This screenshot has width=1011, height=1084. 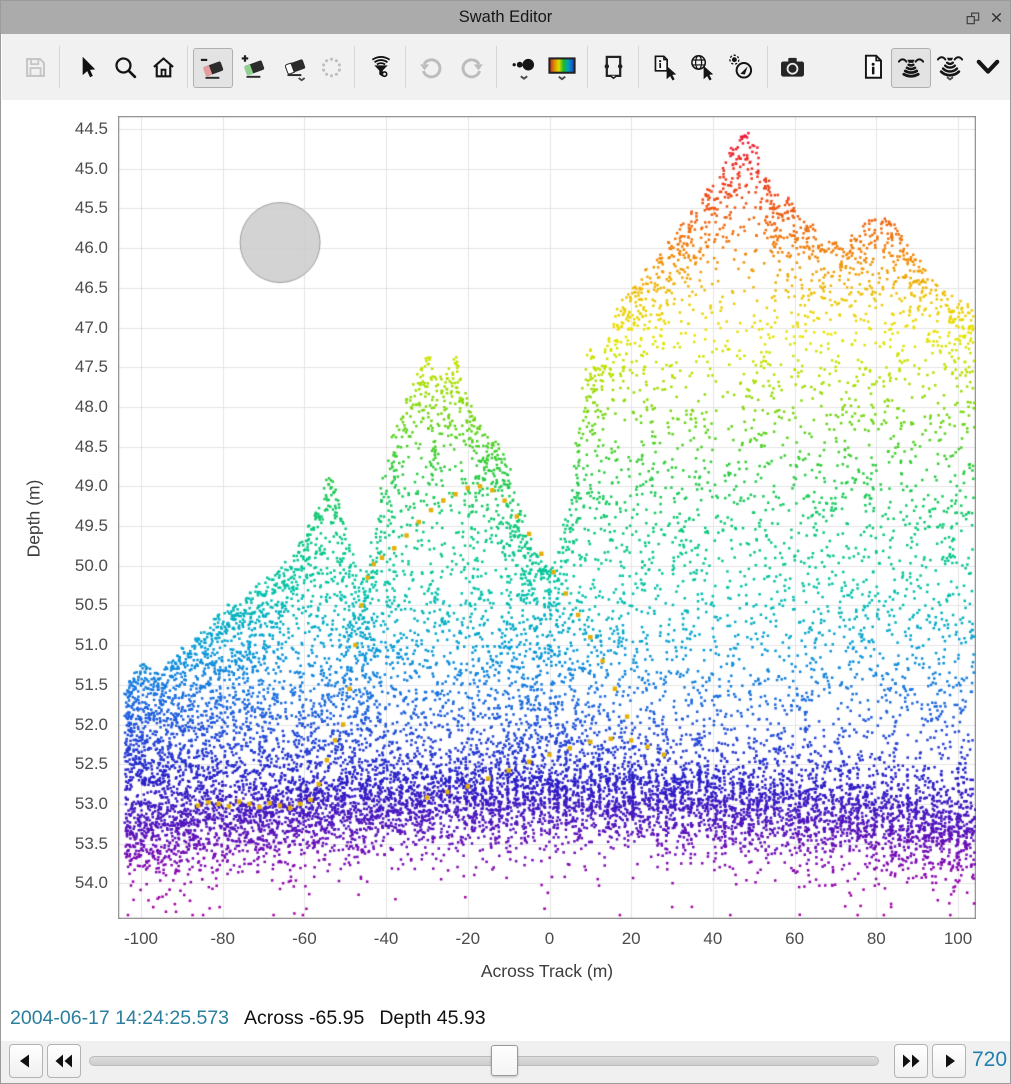 What do you see at coordinates (91, 764) in the screenshot?
I see `y-tick-label: 52.5` at bounding box center [91, 764].